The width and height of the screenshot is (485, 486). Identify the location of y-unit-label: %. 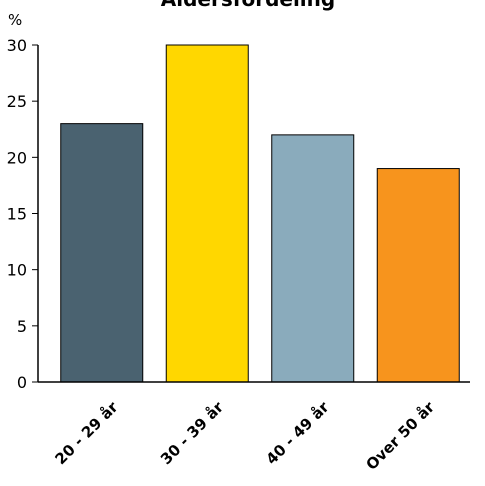
(15, 20).